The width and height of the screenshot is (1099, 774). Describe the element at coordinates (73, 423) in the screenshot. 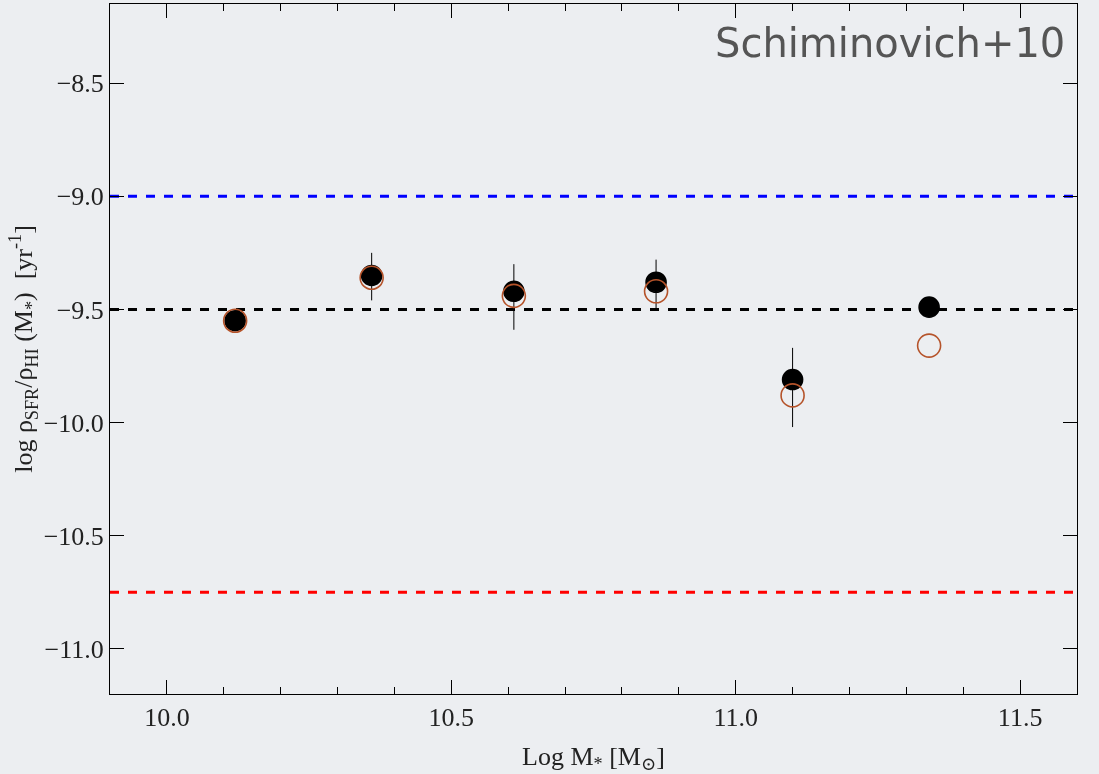

I see `y-tick-label: −10.0` at that location.